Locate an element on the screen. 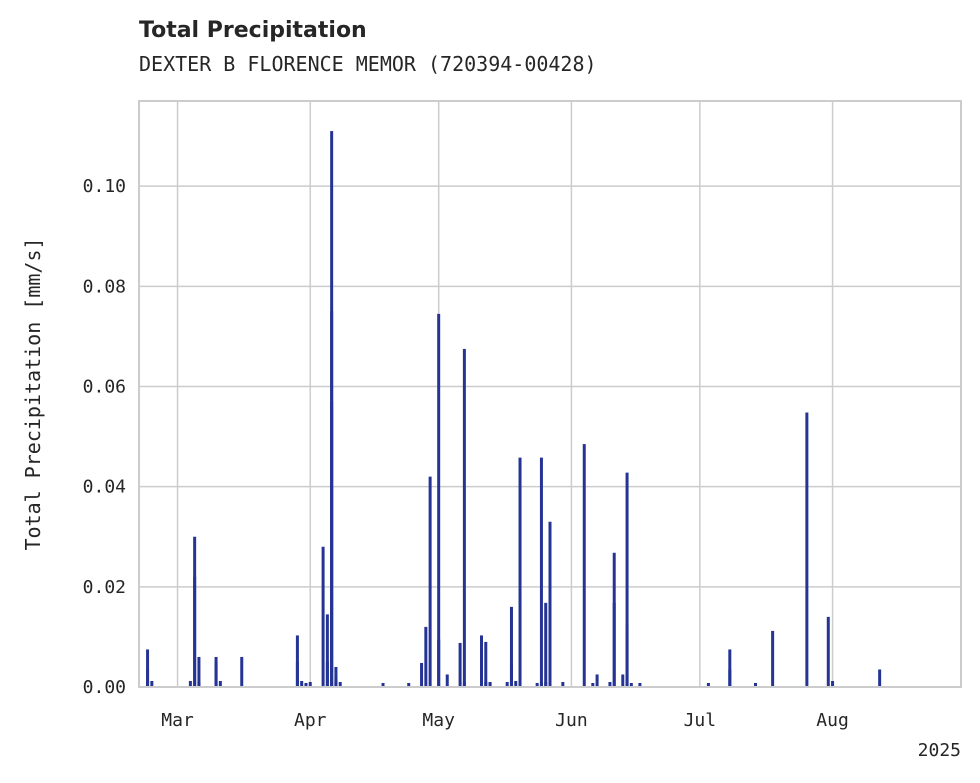 The width and height of the screenshot is (980, 783). y-tick-label: 0.06 is located at coordinates (104, 386).